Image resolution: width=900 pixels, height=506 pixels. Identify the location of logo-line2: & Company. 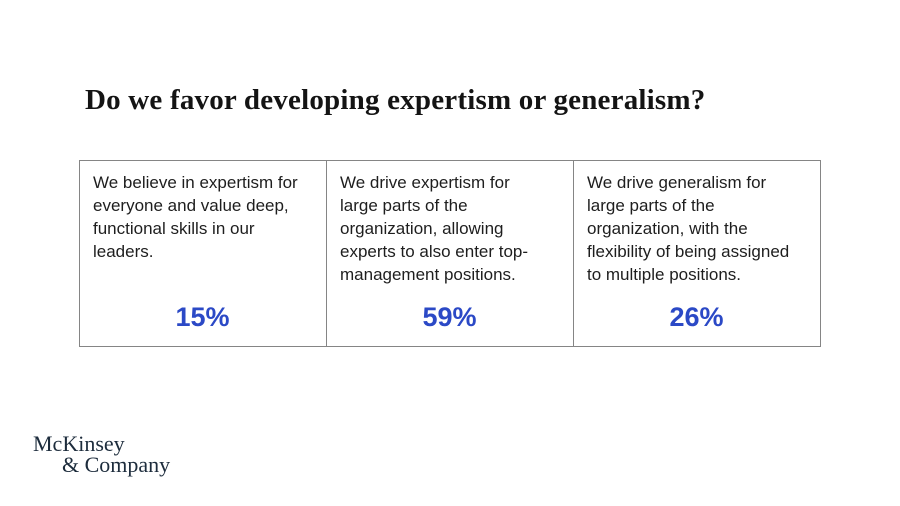
(116, 464).